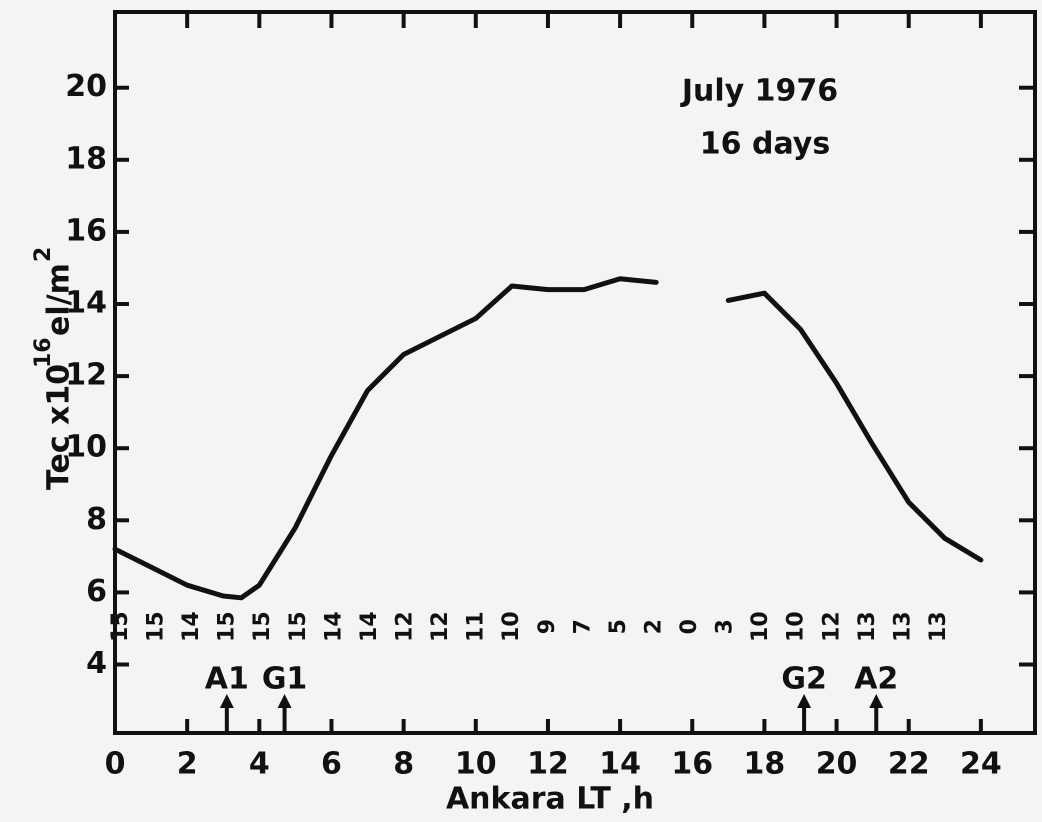 Image resolution: width=1042 pixels, height=822 pixels. What do you see at coordinates (96, 663) in the screenshot?
I see `y-tick-label: 4` at bounding box center [96, 663].